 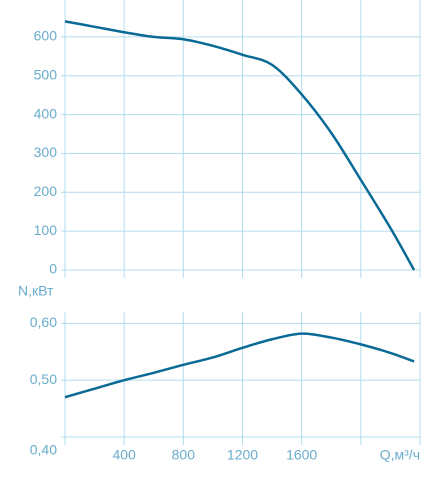 What do you see at coordinates (43, 450) in the screenshot?
I see `y-tick-label: 0,40` at bounding box center [43, 450].